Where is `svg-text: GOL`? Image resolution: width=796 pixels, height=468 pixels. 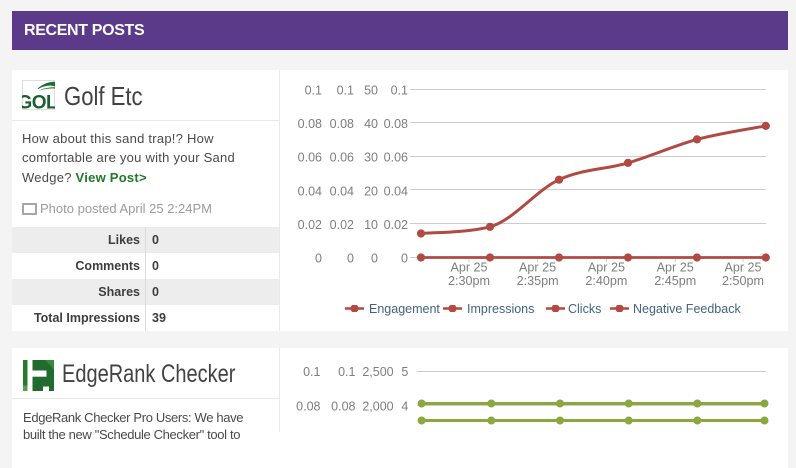
svg-text: GOL is located at coordinates (38, 102).